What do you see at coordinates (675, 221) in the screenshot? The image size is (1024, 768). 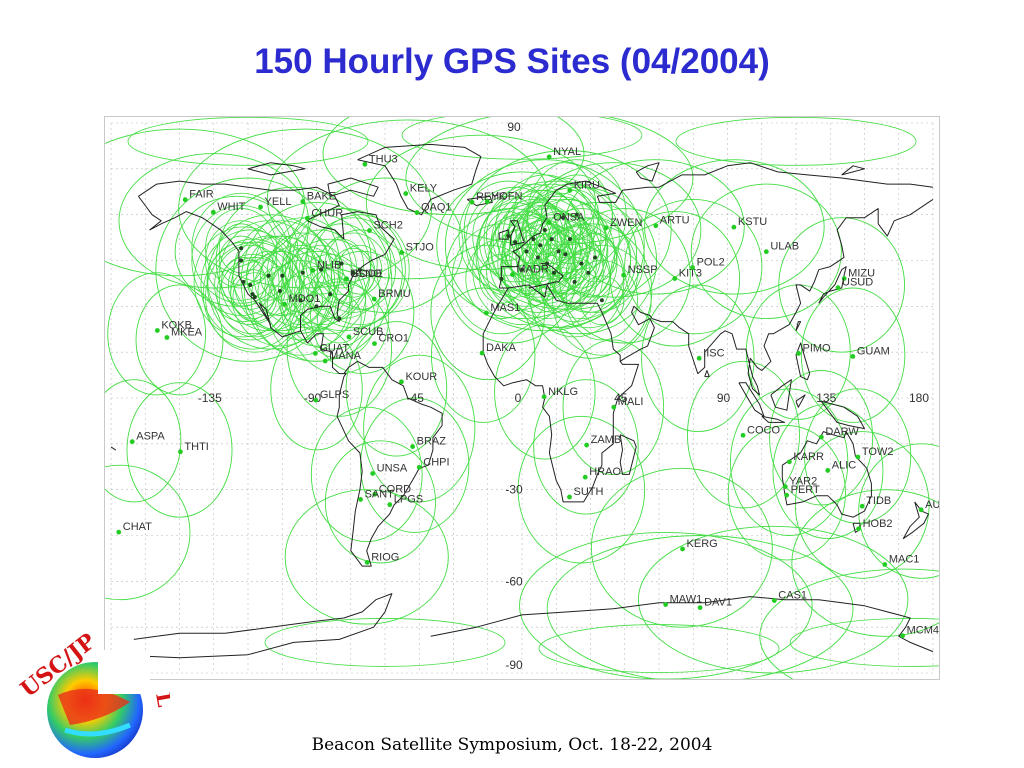 I see `site-label: ARTU` at bounding box center [675, 221].